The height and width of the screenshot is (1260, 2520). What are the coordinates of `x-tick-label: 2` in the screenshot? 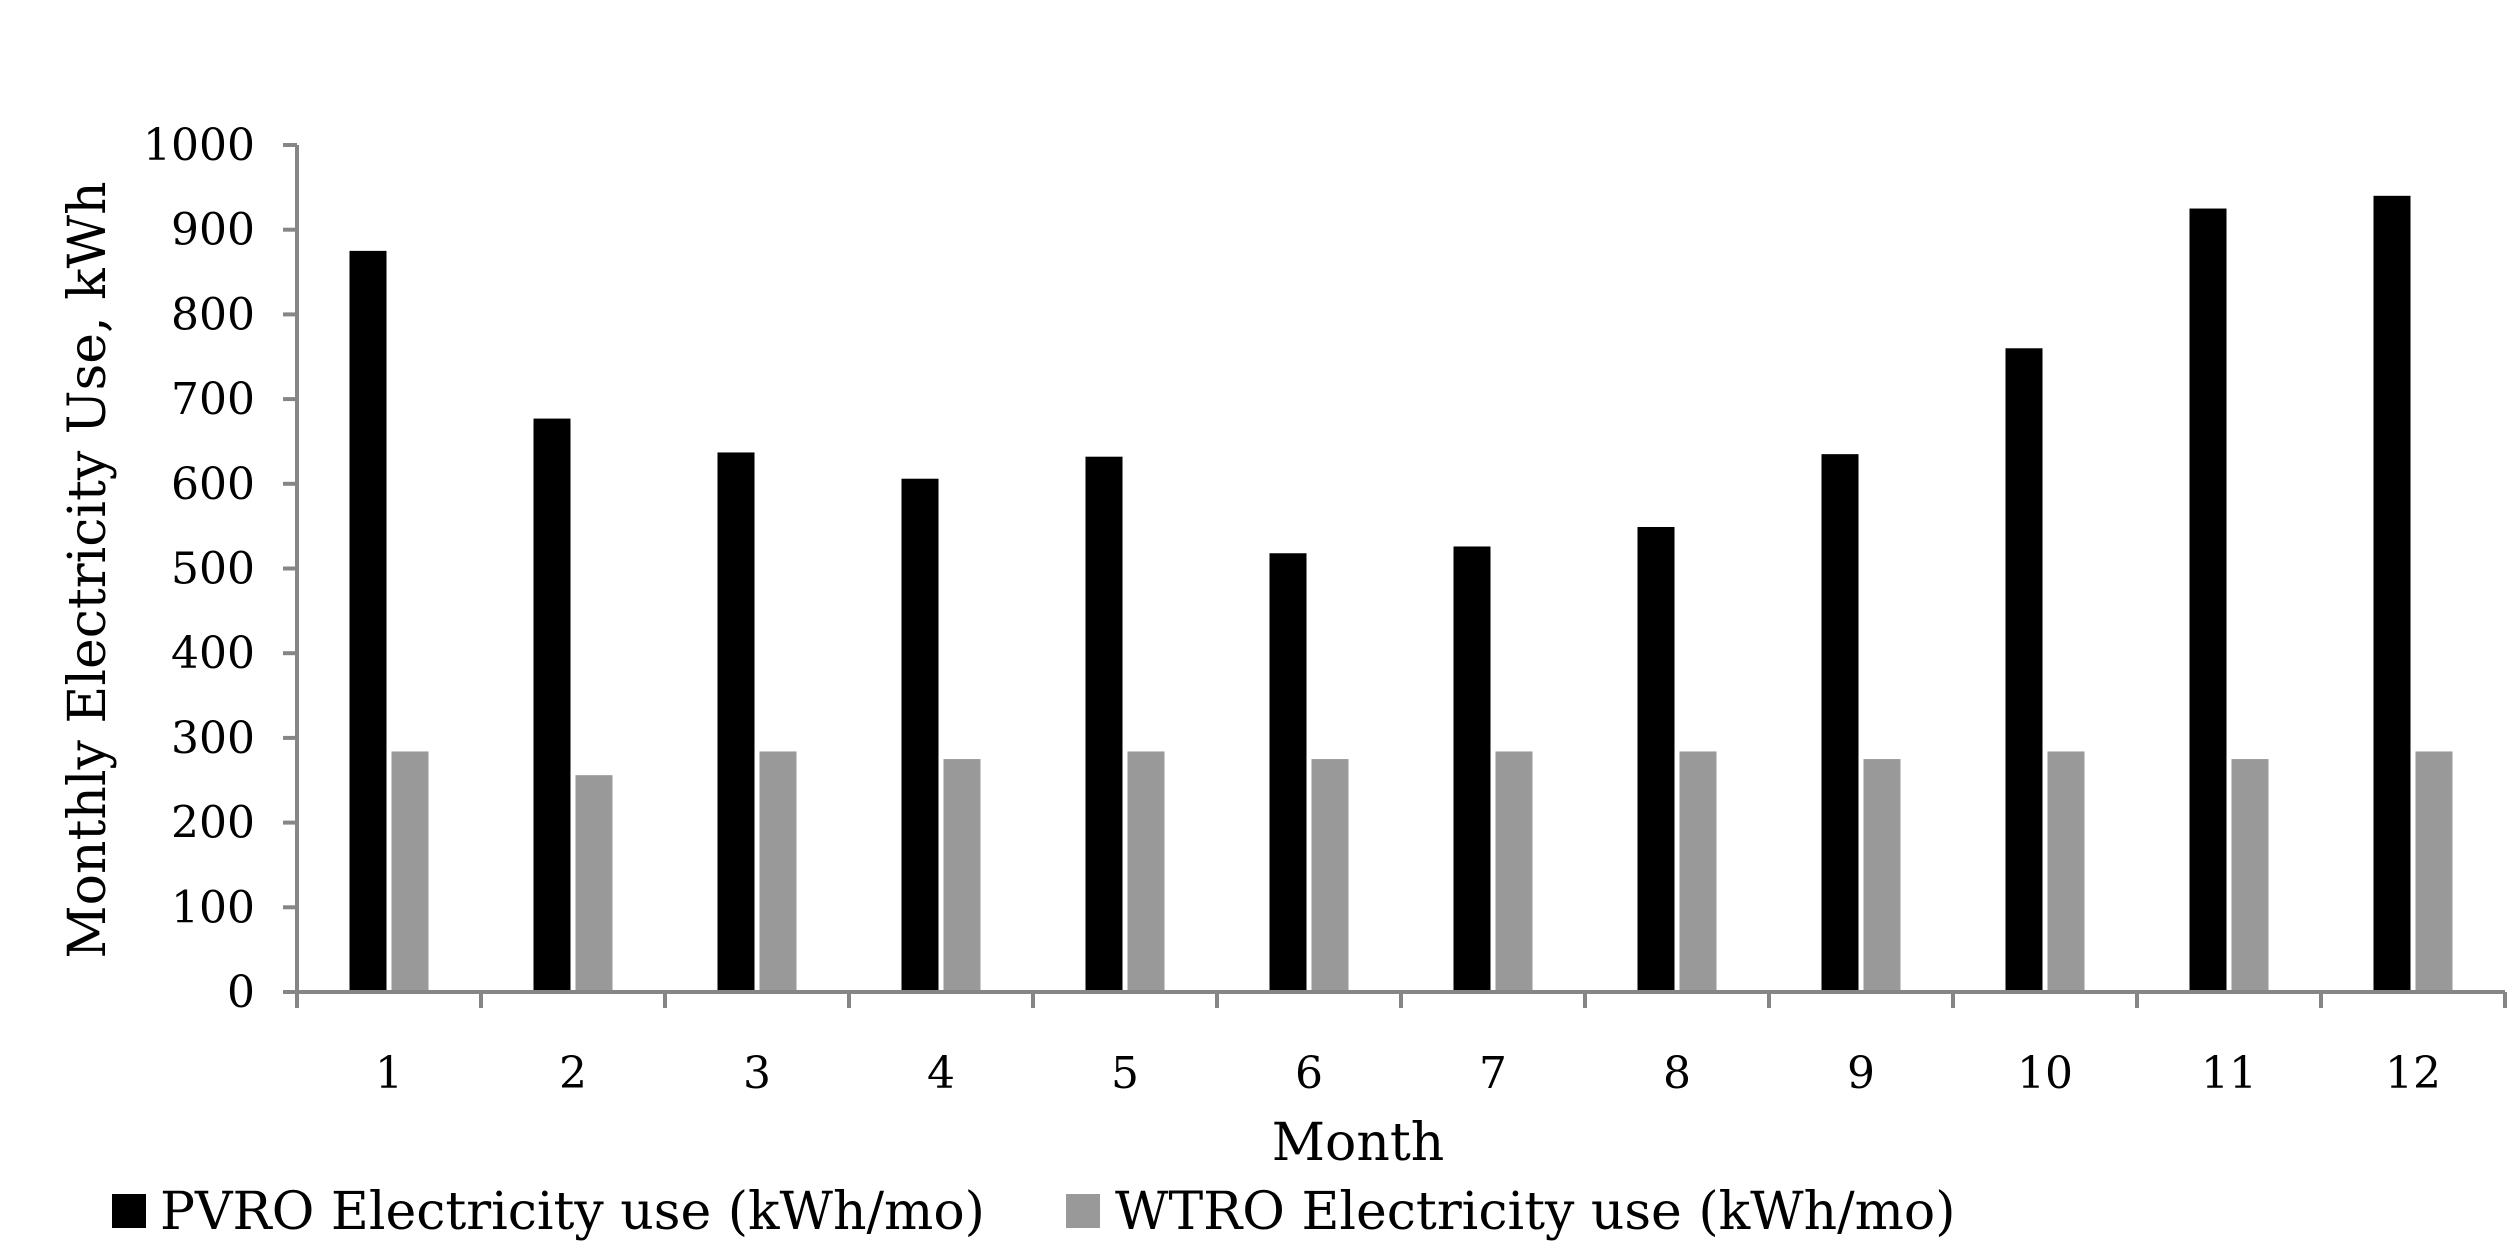 It's located at (573, 1073).